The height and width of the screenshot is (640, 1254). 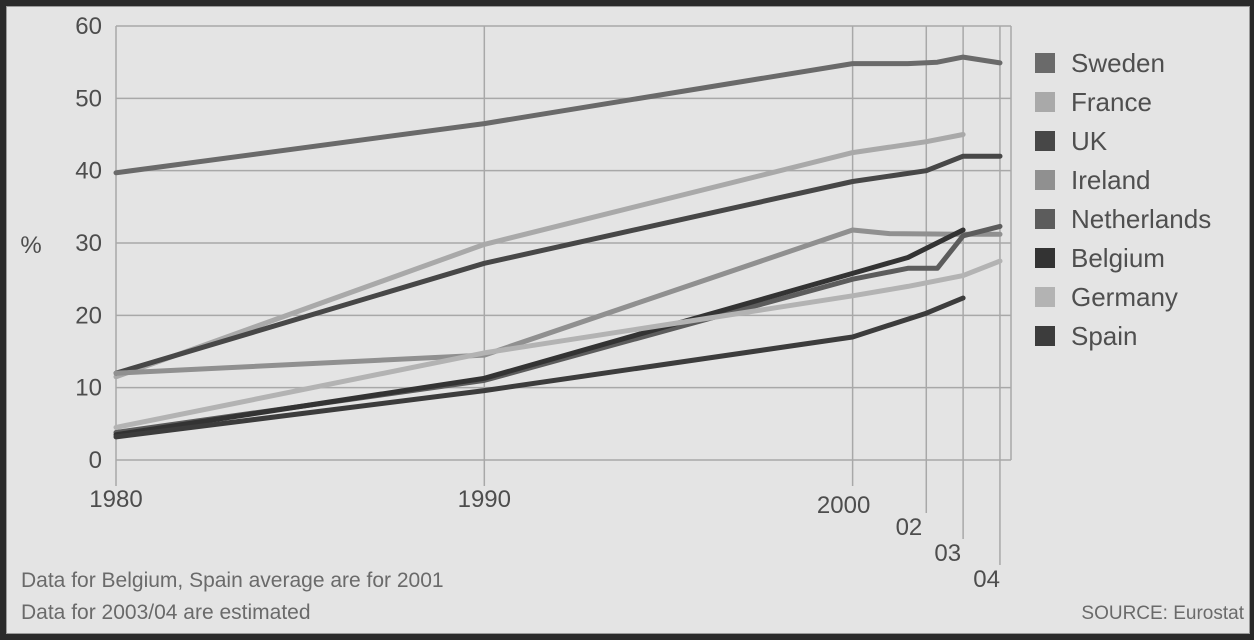 I want to click on legend-label-netherlands: Netherlands, so click(x=1141, y=219).